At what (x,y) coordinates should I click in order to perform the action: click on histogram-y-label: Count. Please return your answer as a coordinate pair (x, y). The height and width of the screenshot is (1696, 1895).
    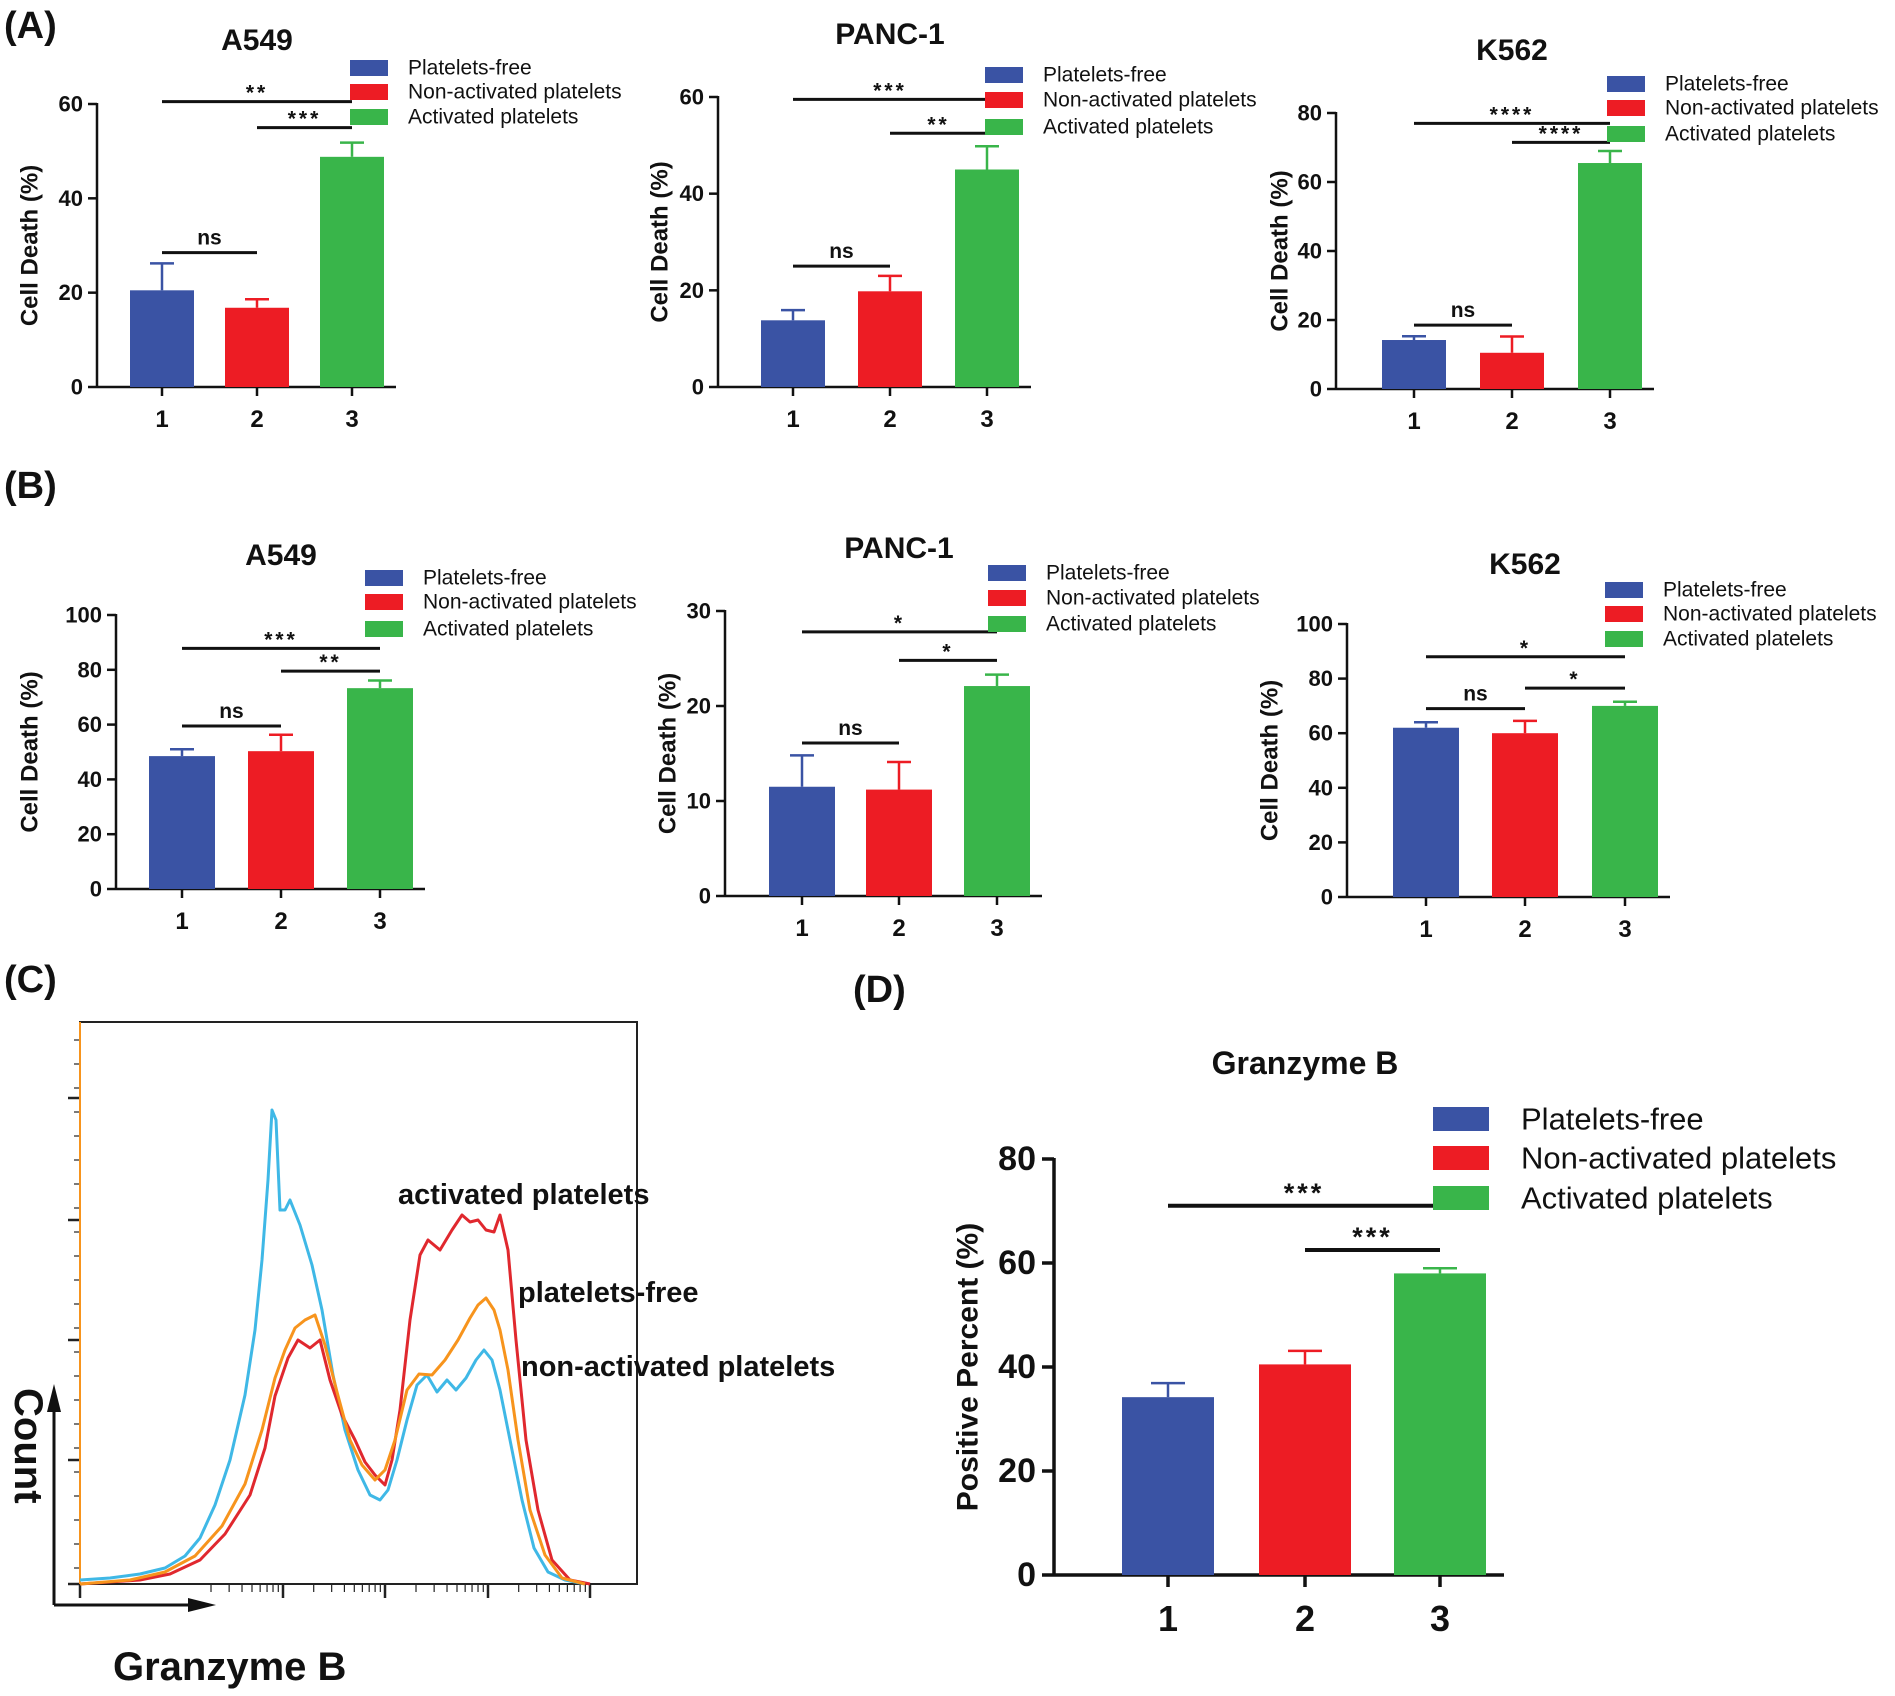
    Looking at the image, I should click on (28, 1446).